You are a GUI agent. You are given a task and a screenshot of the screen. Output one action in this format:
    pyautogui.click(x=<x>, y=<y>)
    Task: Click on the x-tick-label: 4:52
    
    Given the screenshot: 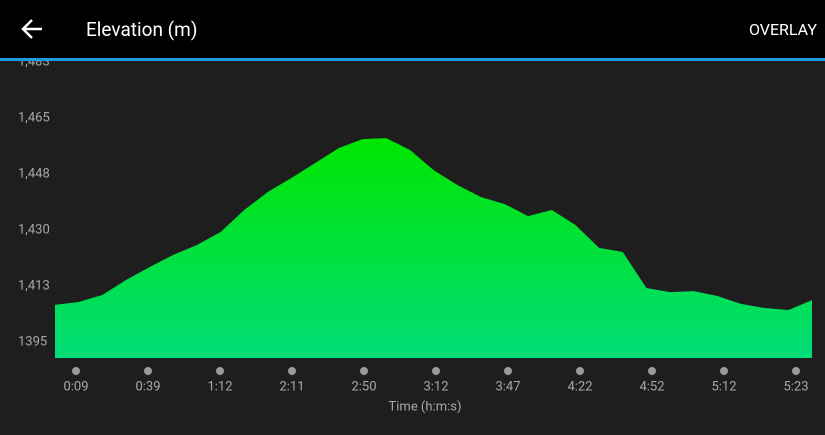 What is the action you would take?
    pyautogui.click(x=651, y=386)
    